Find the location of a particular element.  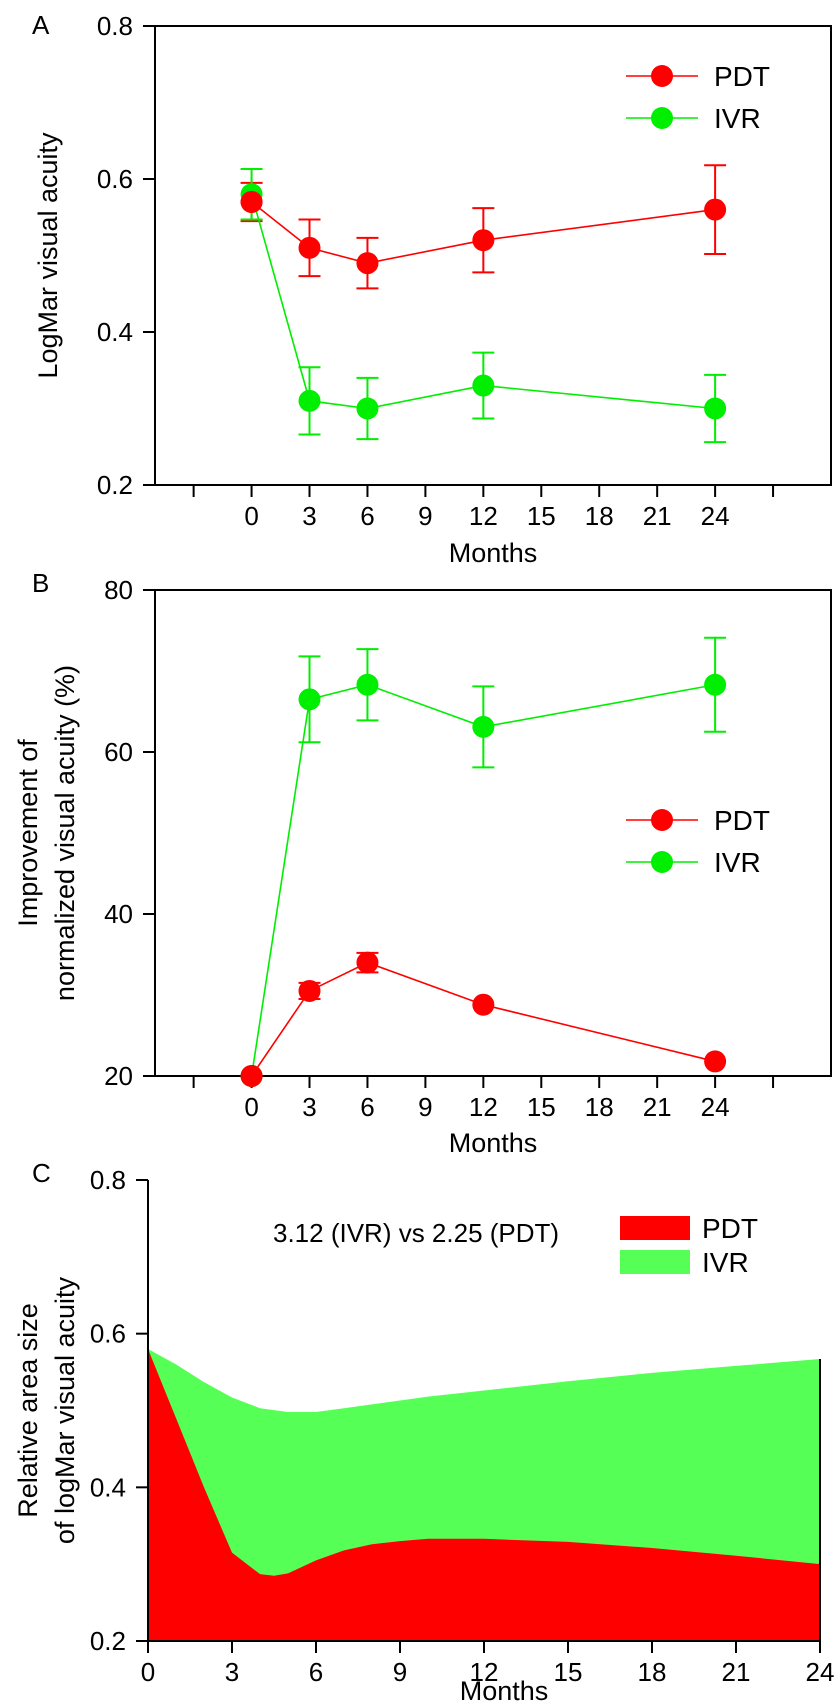

y-axis-title: LogMar visual acuity is located at coordinates (48, 255).